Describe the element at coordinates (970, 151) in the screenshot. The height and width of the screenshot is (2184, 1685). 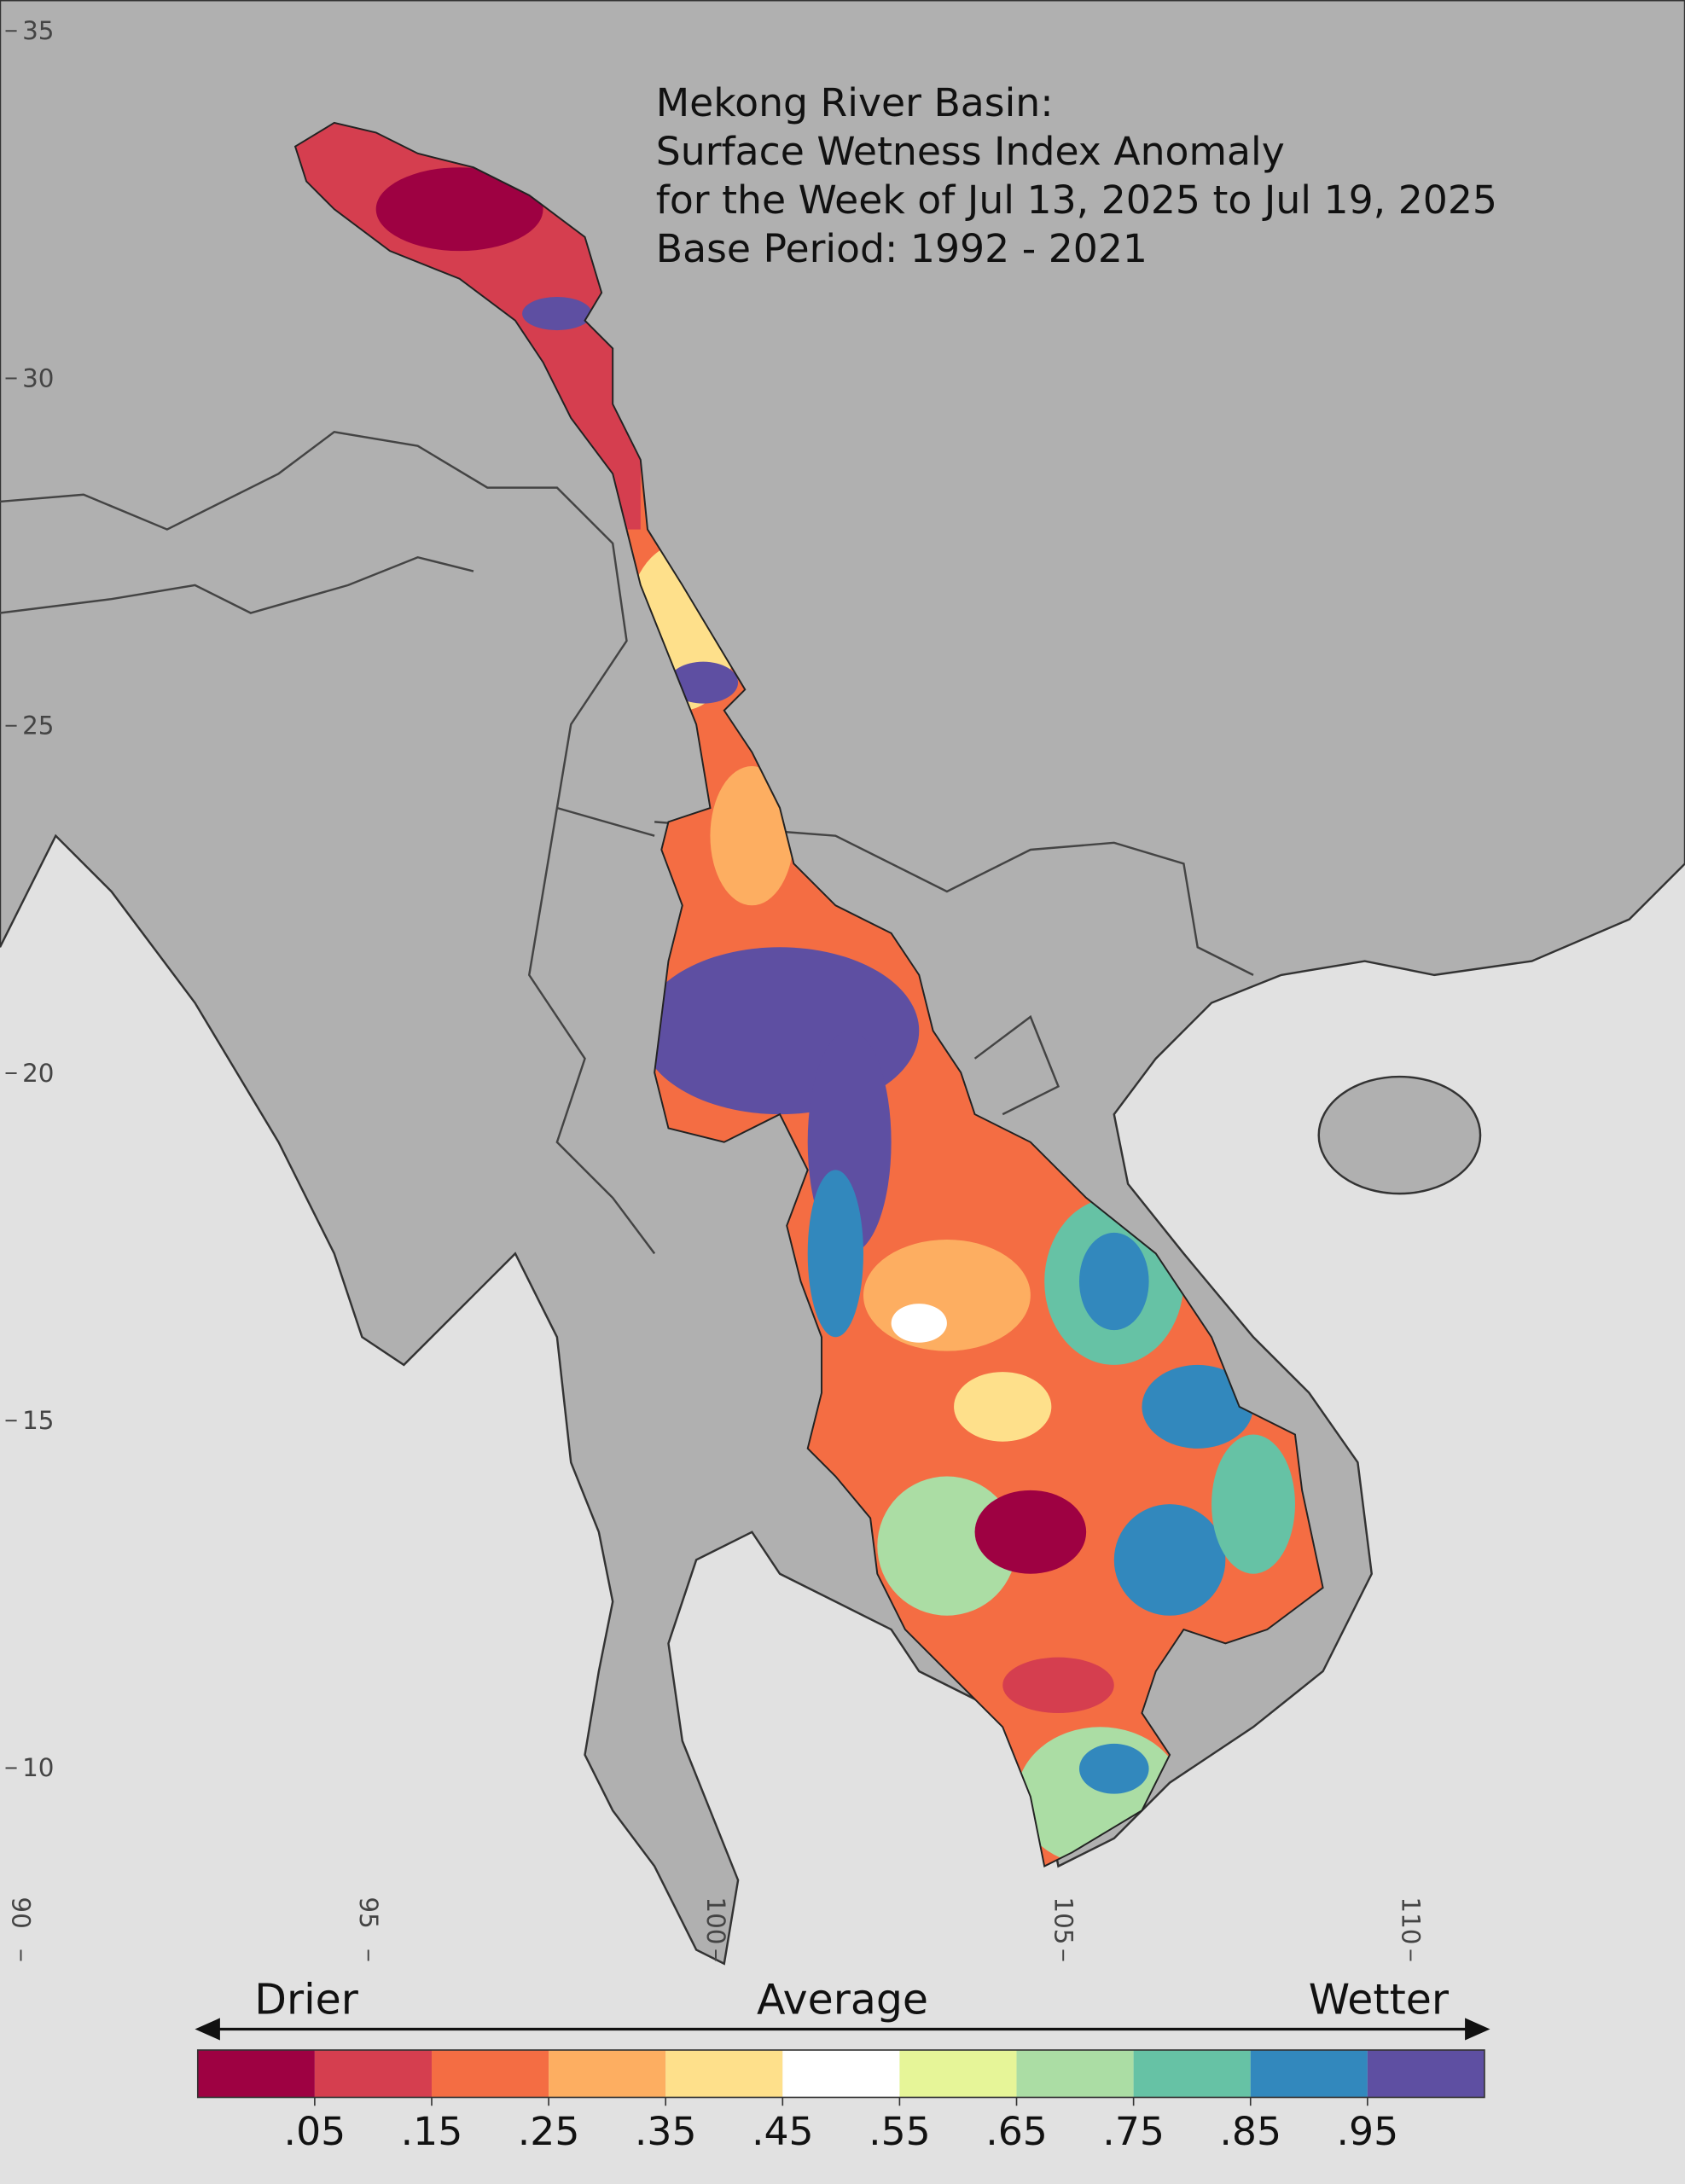
I see `title-line: Surface Wetness Index Anomaly` at that location.